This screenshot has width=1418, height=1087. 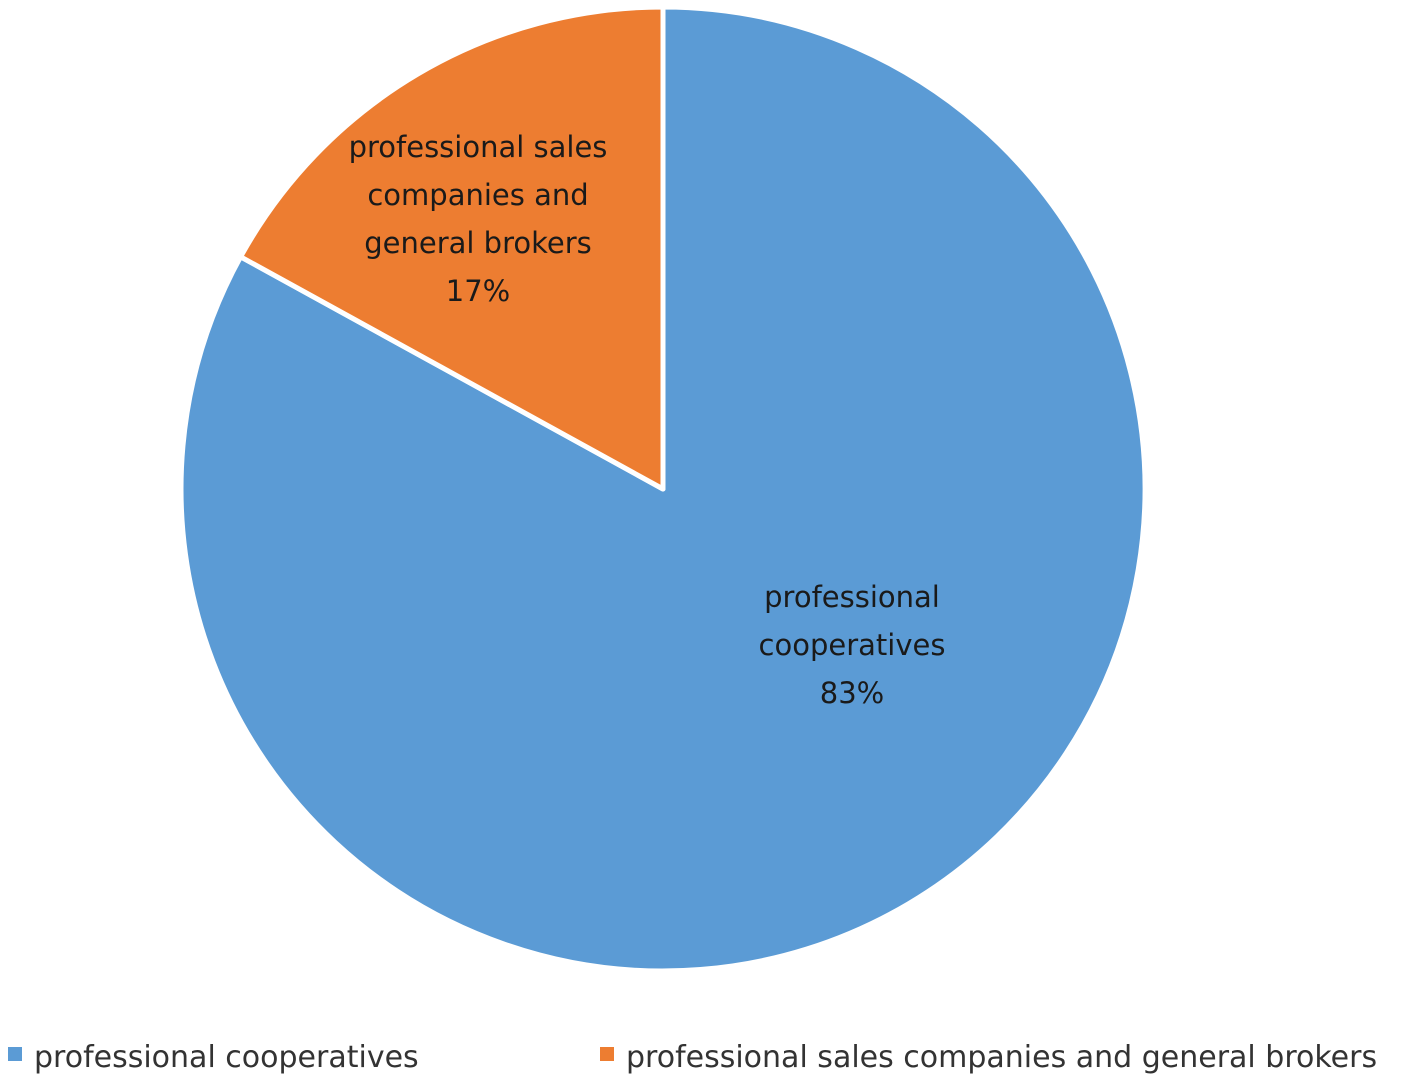 What do you see at coordinates (478, 147) in the screenshot?
I see `data-label-2-line-1: professional sales` at bounding box center [478, 147].